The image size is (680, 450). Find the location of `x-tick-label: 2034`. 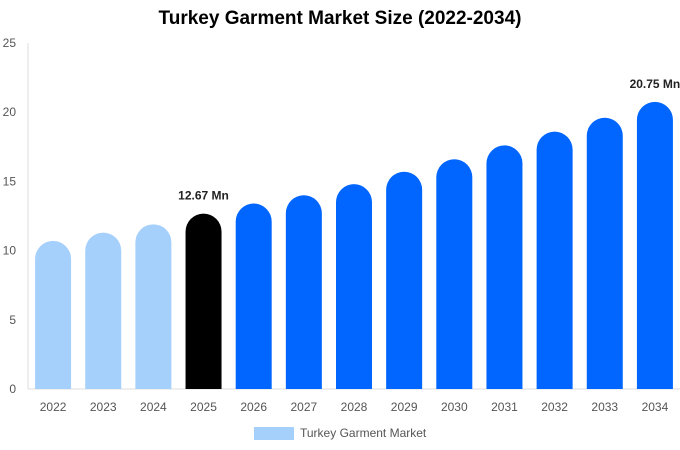

x-tick-label: 2034 is located at coordinates (655, 407).